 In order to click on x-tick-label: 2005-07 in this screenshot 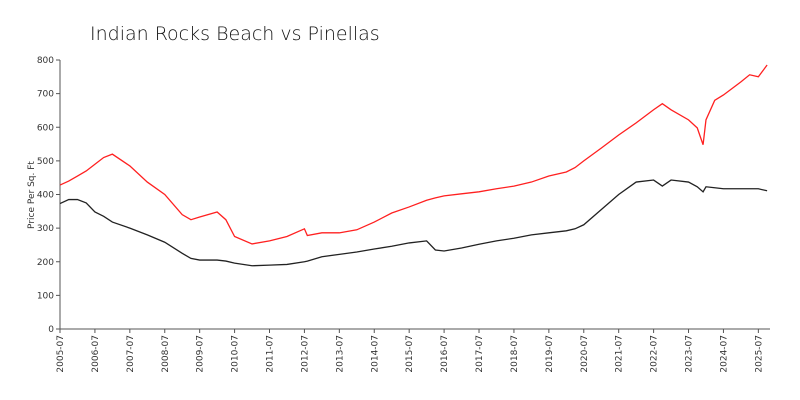, I will do `click(61, 354)`.